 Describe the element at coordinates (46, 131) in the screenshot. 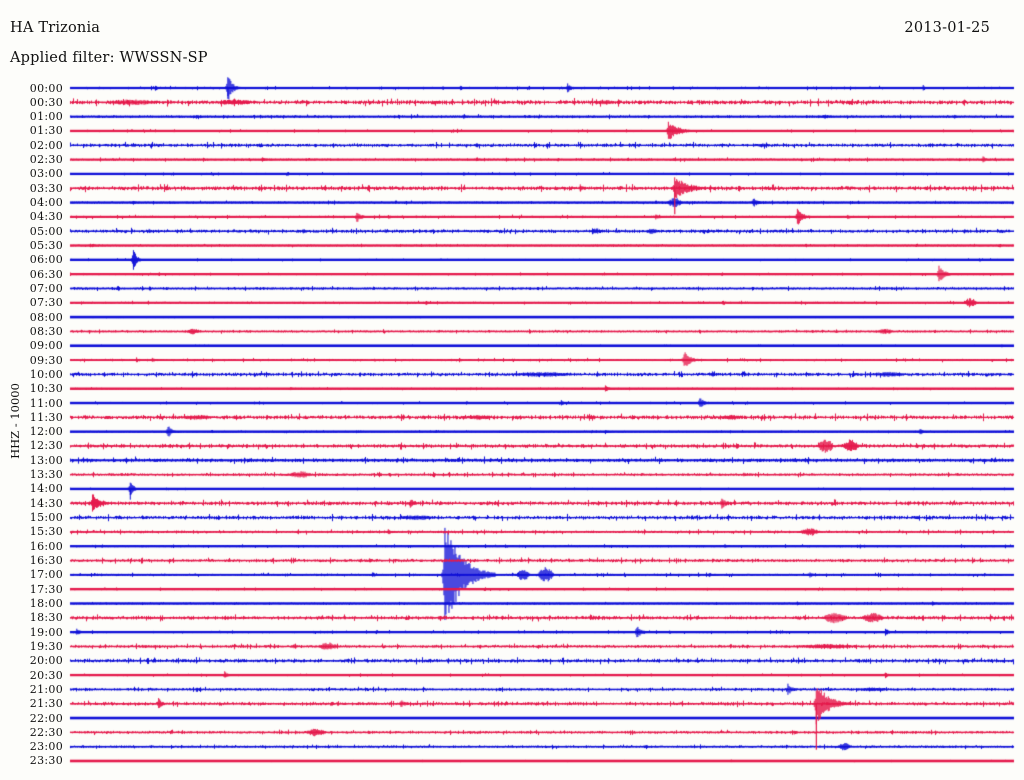

I see `time-label-0130: 01:30` at that location.